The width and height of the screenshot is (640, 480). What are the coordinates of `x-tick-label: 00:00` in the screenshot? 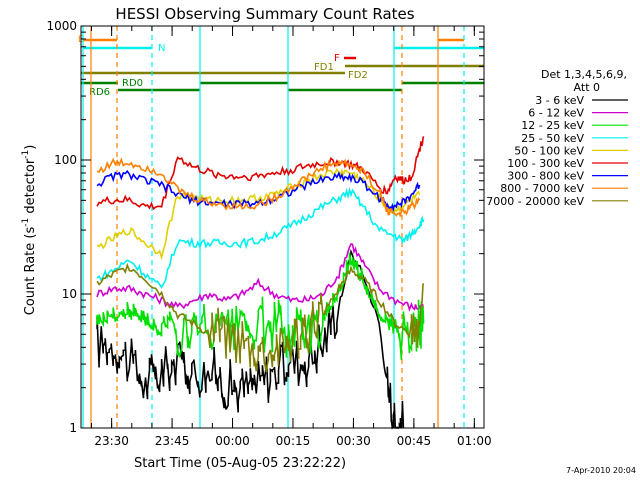 It's located at (232, 441).